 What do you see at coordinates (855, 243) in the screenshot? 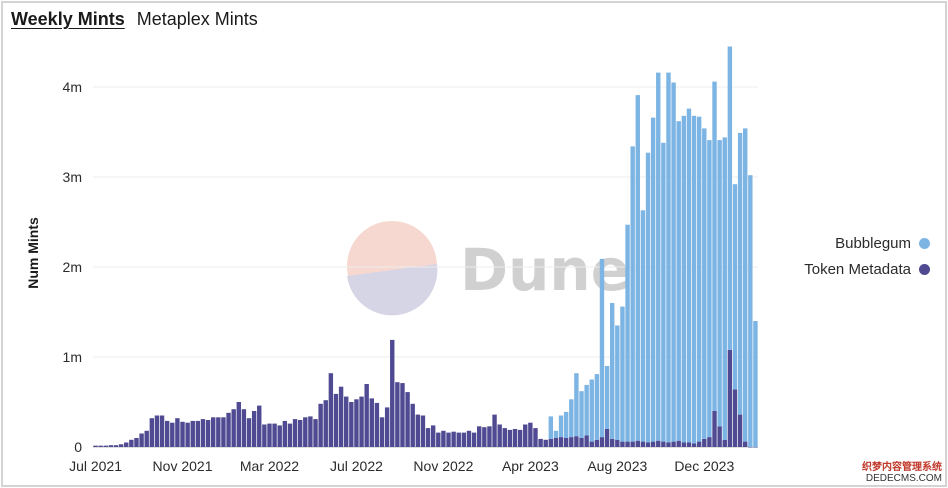
I see `legend-item-bubblegum: Bubblegum` at bounding box center [855, 243].